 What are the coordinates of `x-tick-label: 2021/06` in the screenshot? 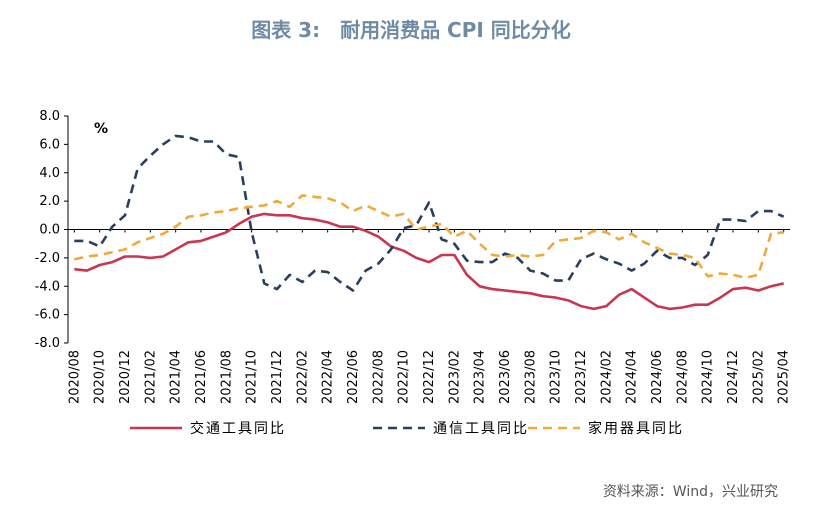 It's located at (201, 377).